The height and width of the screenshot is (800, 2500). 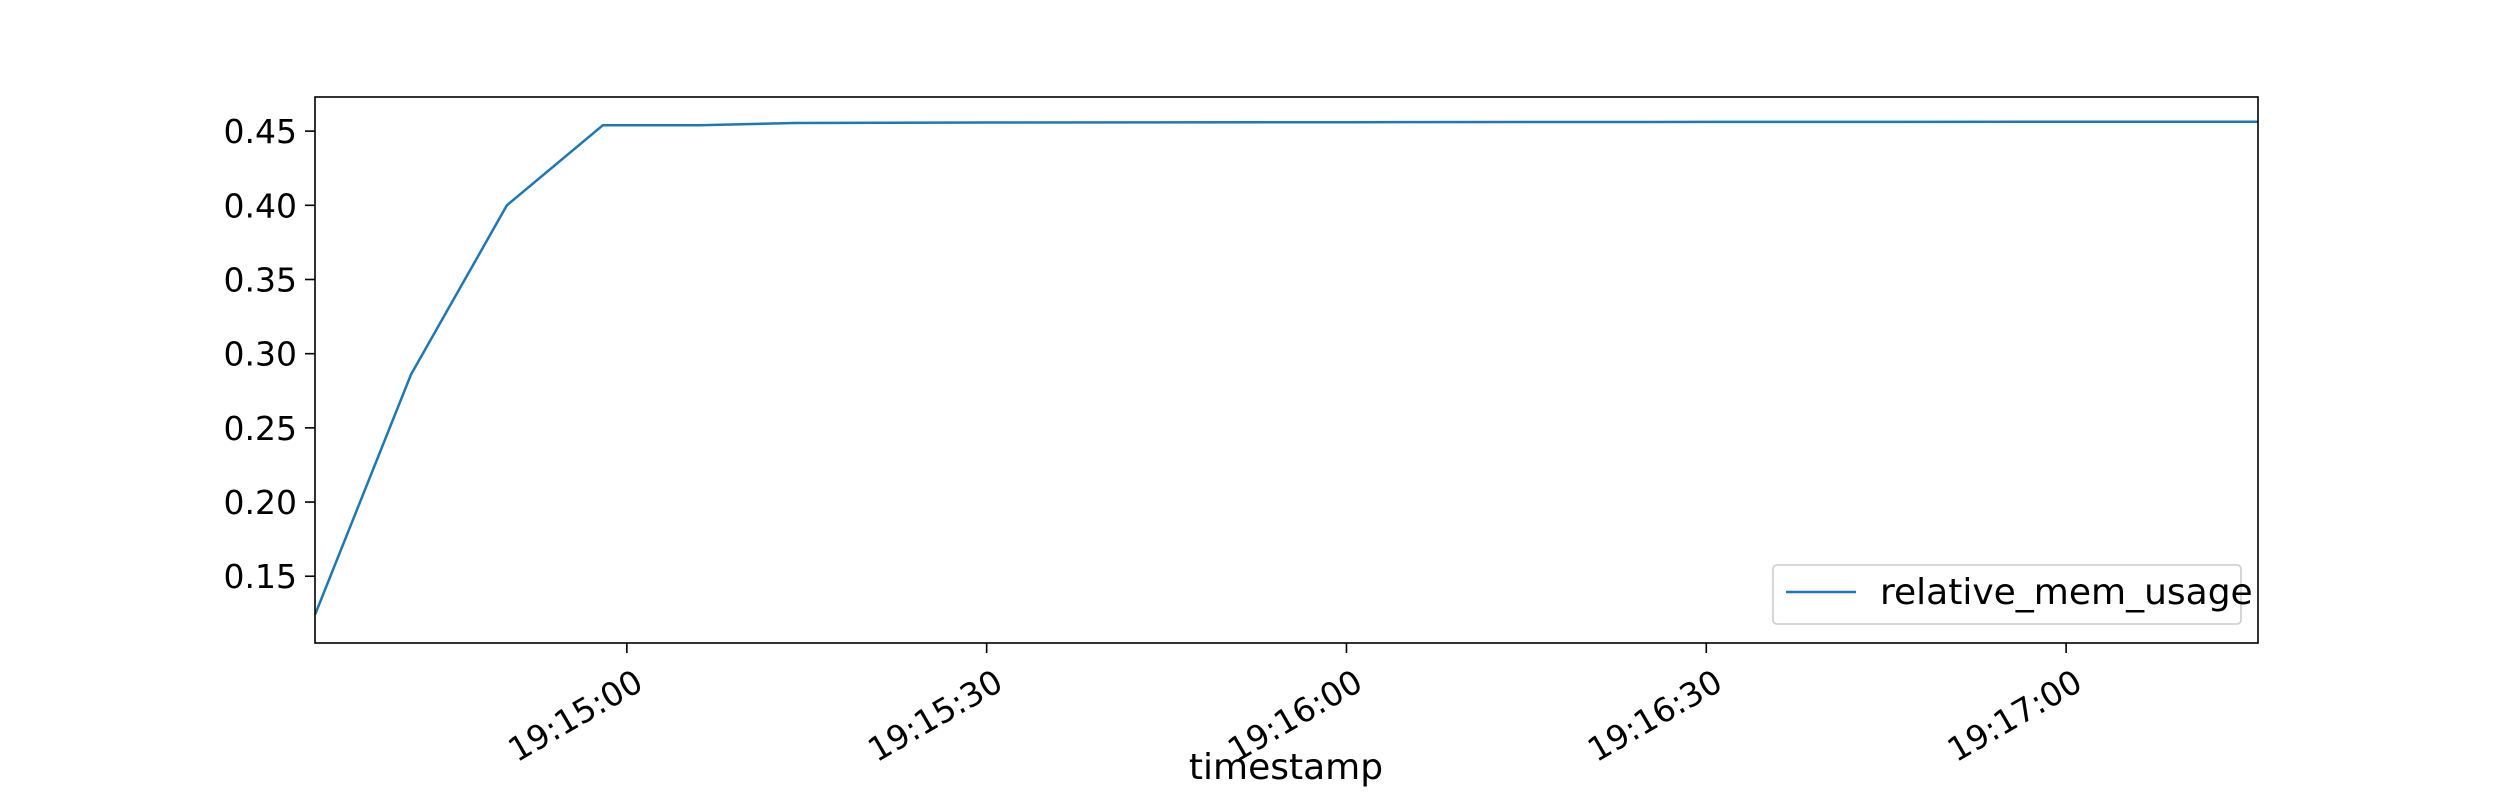 What do you see at coordinates (2015, 716) in the screenshot?
I see `x-tick-label: 19:17:00` at bounding box center [2015, 716].